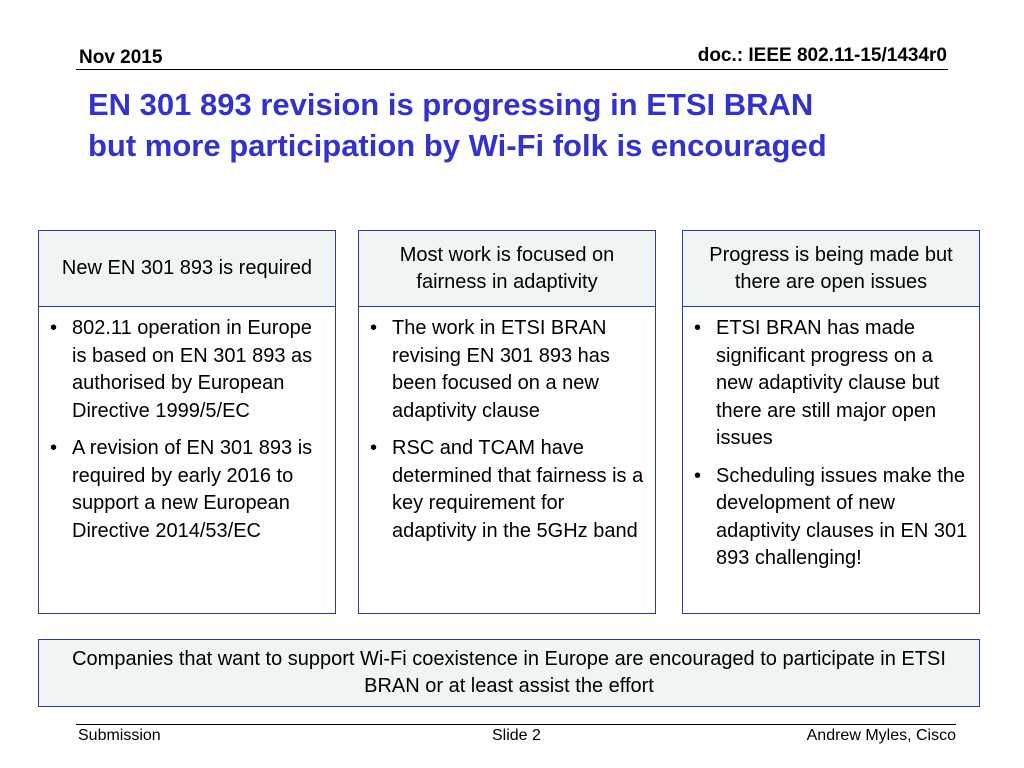  What do you see at coordinates (516, 735) in the screenshot?
I see `footer-slide-number: Slide 2` at bounding box center [516, 735].